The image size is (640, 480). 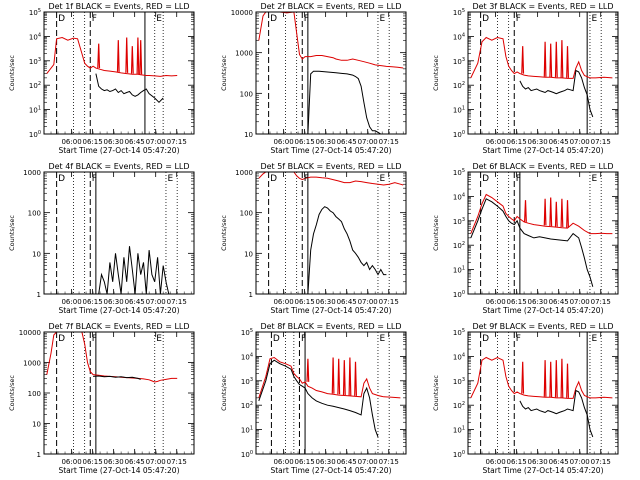 What do you see at coordinates (30, 333) in the screenshot?
I see `y-tick-label: 10000` at bounding box center [30, 333].